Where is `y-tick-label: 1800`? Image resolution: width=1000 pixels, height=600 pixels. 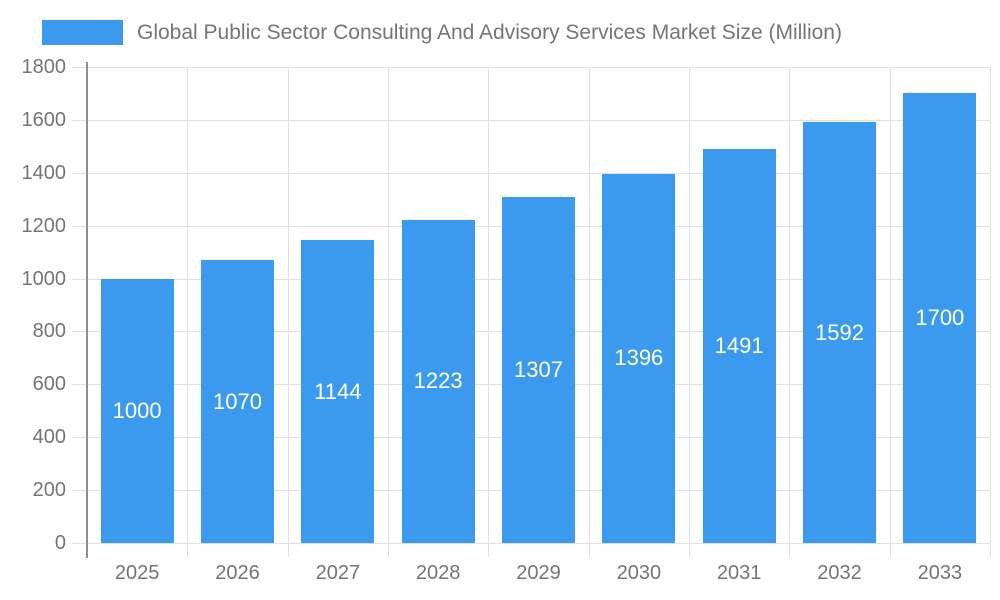
y-tick-label: 1800 is located at coordinates (44, 67).